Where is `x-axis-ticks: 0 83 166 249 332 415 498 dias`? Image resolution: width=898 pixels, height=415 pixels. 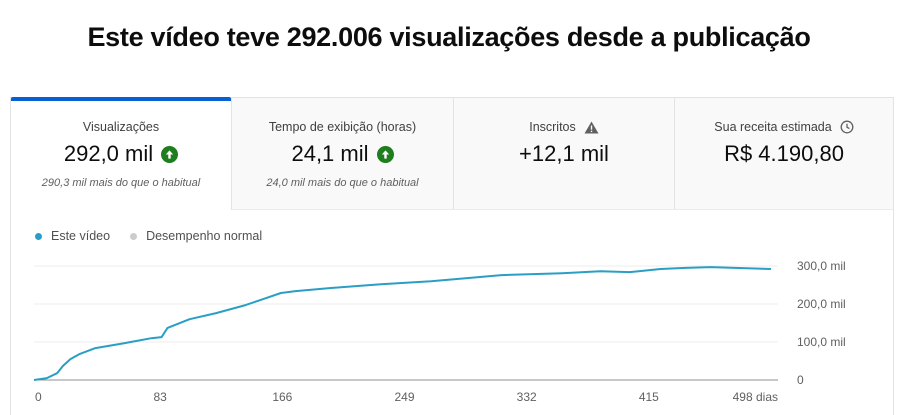
x-axis-ticks: 0 83 166 249 332 415 498 dias is located at coordinates (406, 397).